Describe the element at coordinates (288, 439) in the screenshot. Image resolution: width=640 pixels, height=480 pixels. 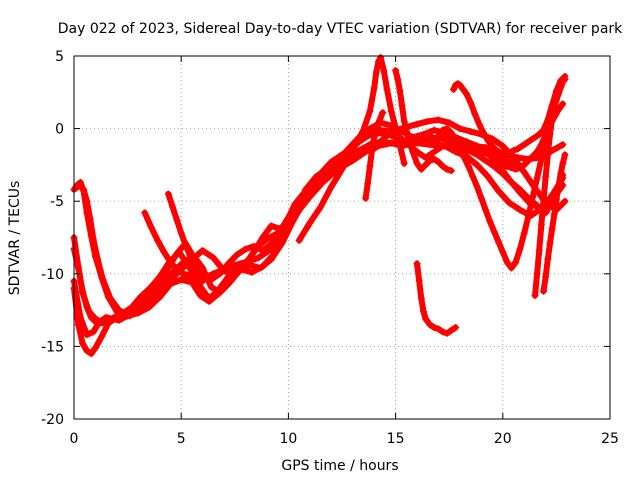
I see `x-tick-label: 10` at that location.